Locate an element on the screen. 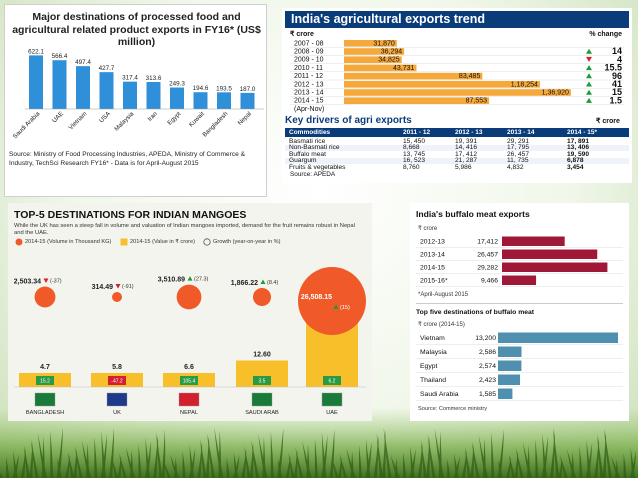 The image size is (638, 478). table-cell: 29, 291 is located at coordinates (518, 141).